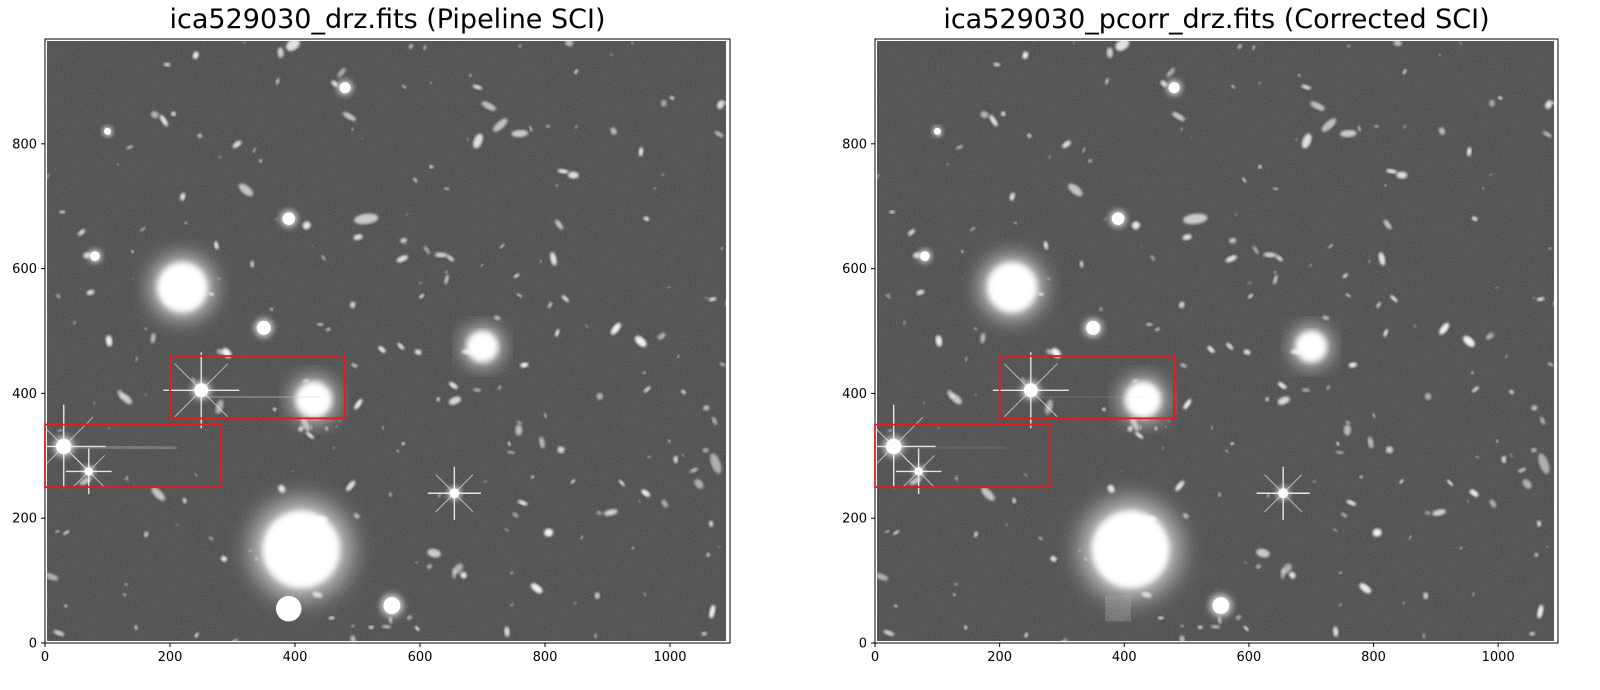  I want to click on left-panel-title: ica529030_drz.fits (Pipeline SCI), so click(387, 19).